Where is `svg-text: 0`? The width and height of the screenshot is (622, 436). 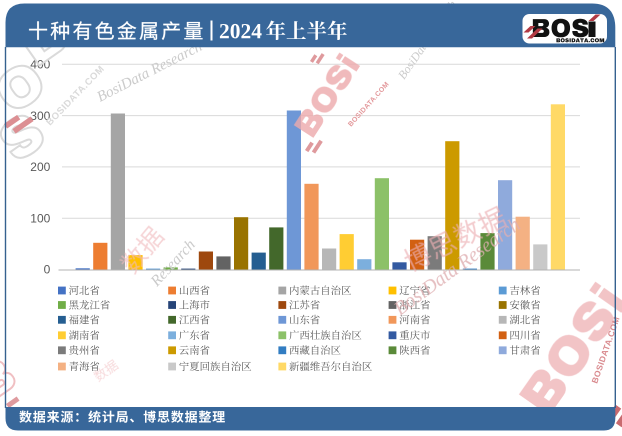 svg-text: 0 is located at coordinates (47, 270).